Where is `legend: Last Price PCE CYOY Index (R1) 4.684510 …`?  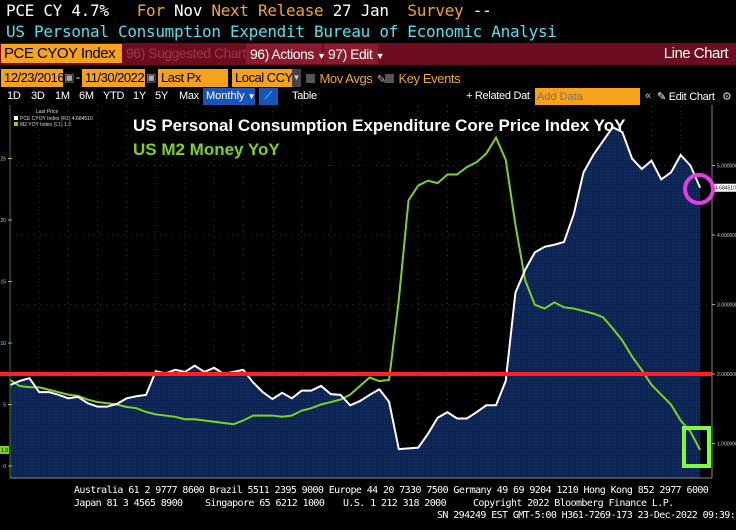 legend: Last Price PCE CYOY Index (R1) 4.684510 … is located at coordinates (53, 118).